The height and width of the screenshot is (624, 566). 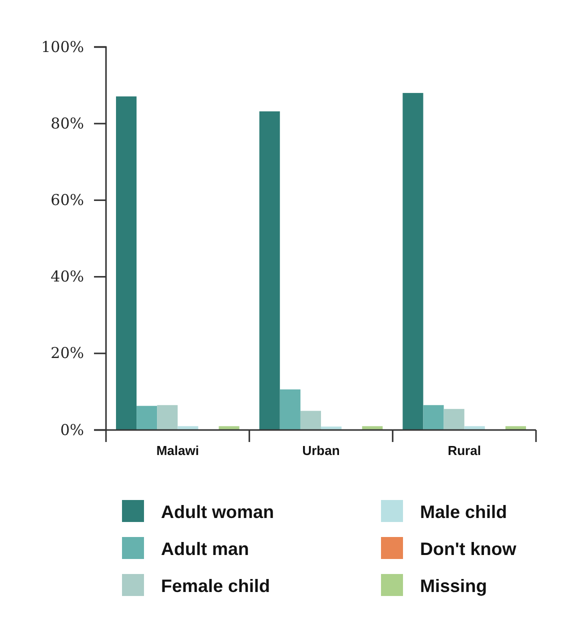 I want to click on x-tick-label: Malawi, so click(x=177, y=450).